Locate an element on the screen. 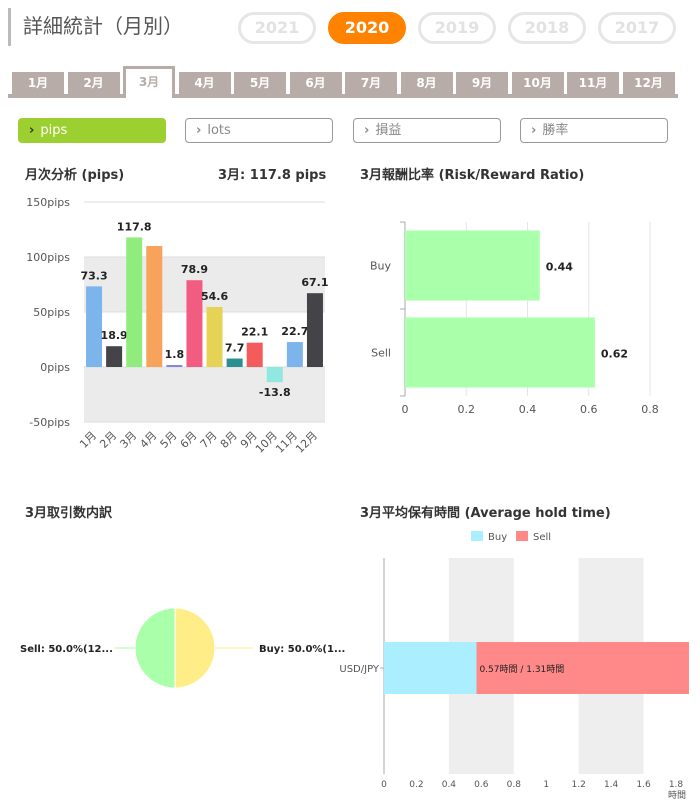 The image size is (700, 812). month-tab-6: 6月 is located at coordinates (315, 83).